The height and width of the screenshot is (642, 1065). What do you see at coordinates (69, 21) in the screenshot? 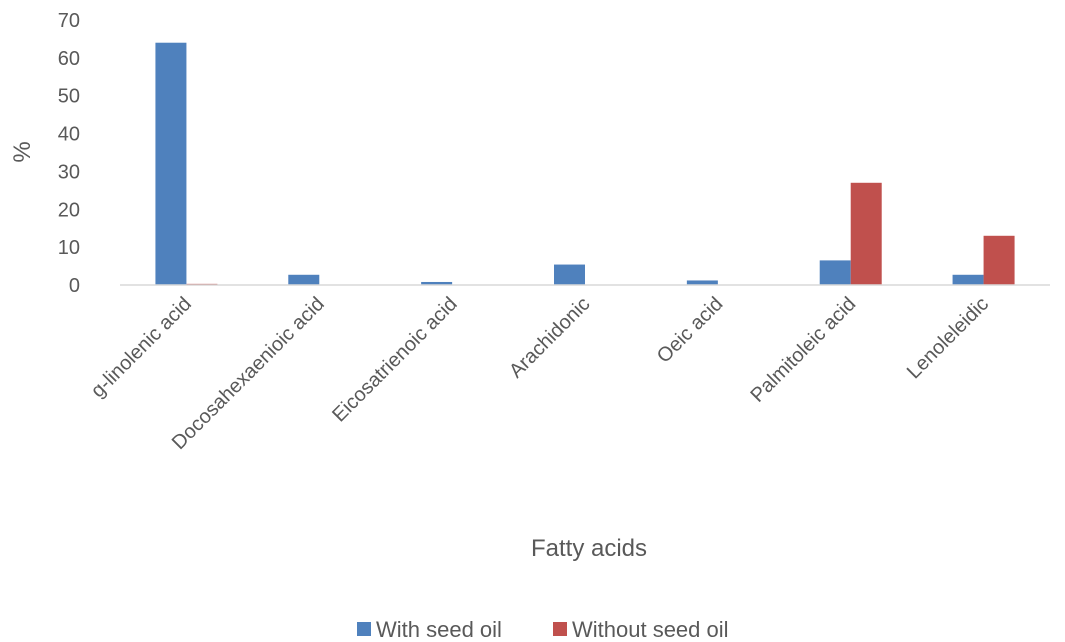
I see `y-tick-label: 70` at bounding box center [69, 21].